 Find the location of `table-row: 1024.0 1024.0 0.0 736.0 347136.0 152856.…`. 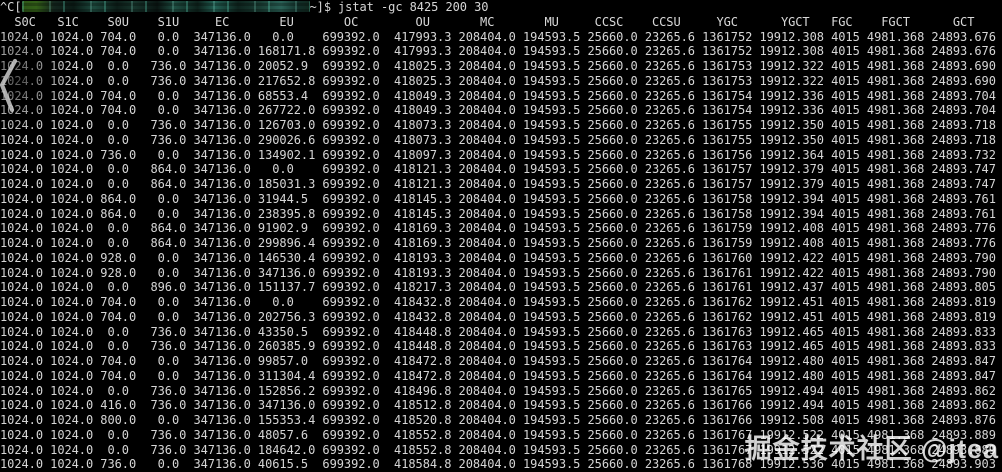

table-row: 1024.0 1024.0 0.0 736.0 347136.0 152856.… is located at coordinates (498, 390).